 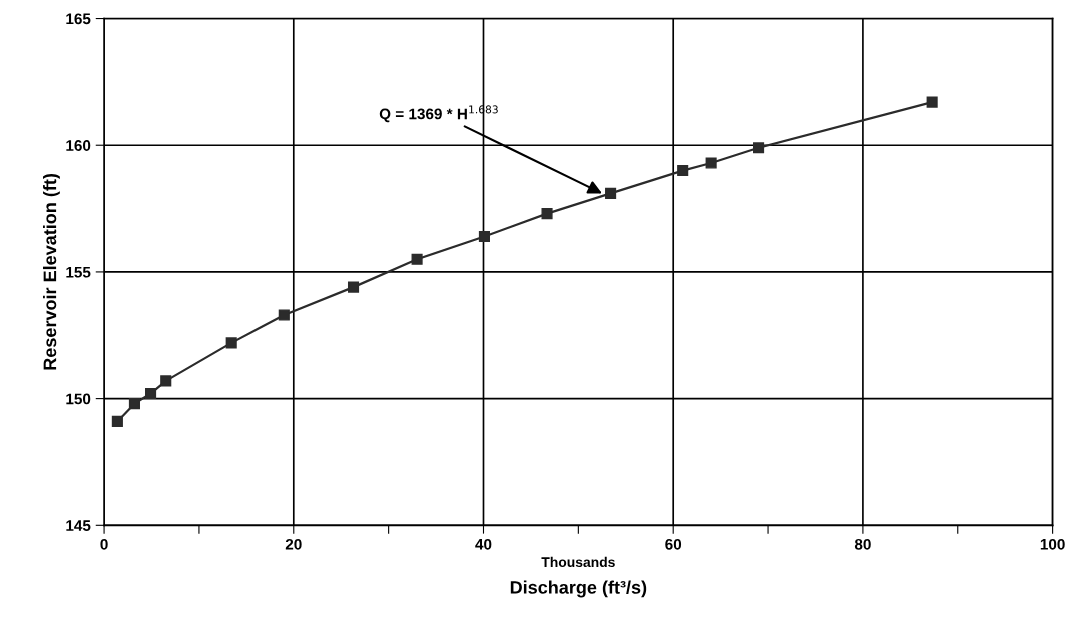 What do you see at coordinates (483, 544) in the screenshot?
I see `x-tick-label: 40` at bounding box center [483, 544].